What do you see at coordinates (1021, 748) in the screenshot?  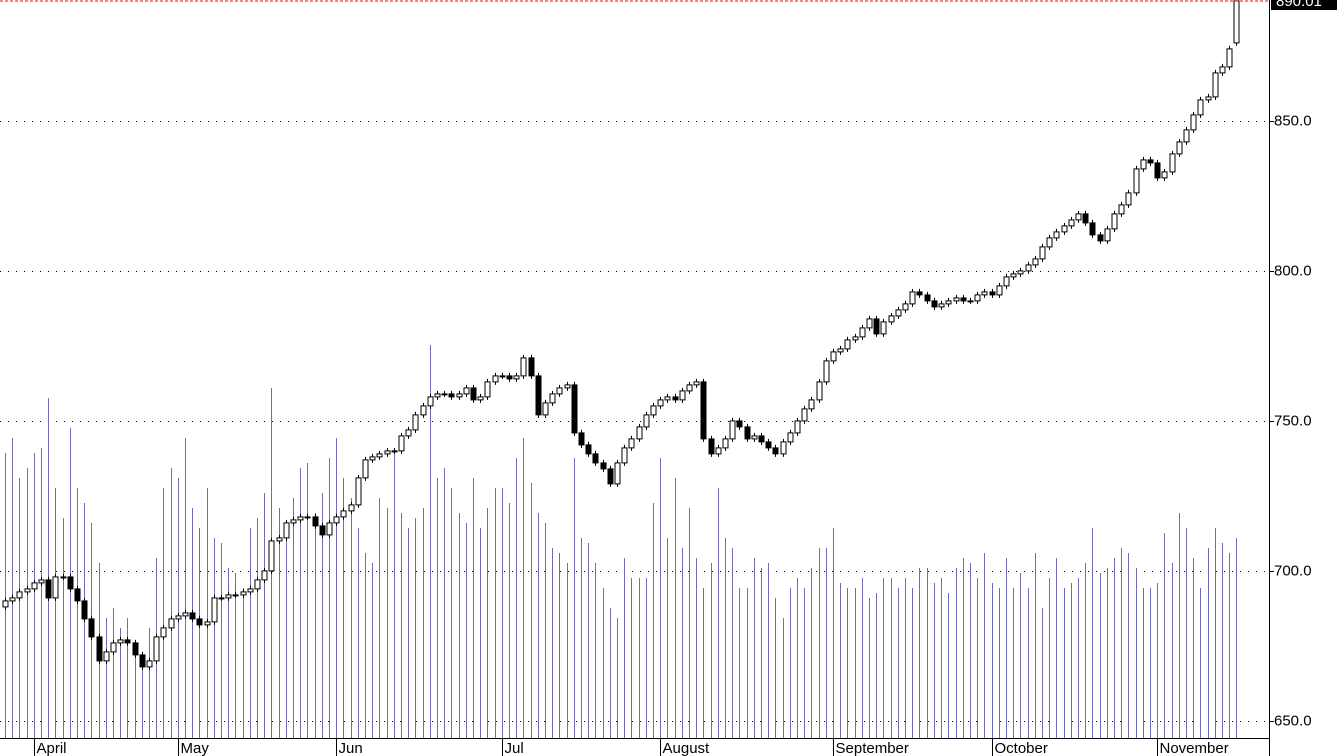 I see `x-tick-label: October` at bounding box center [1021, 748].